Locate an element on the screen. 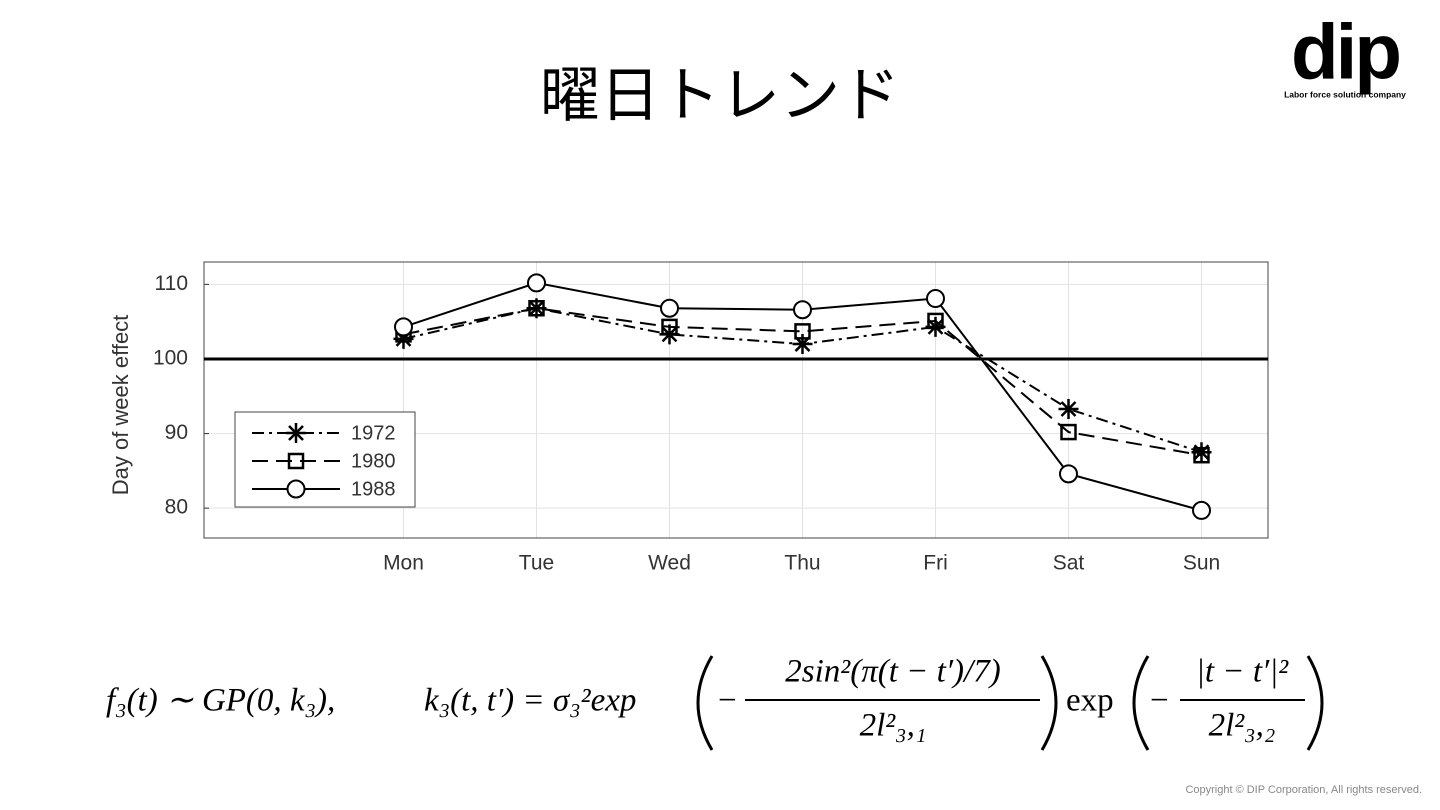 This screenshot has height=810, width=1440. logo-tagline: Labor force solution company is located at coordinates (1345, 94).